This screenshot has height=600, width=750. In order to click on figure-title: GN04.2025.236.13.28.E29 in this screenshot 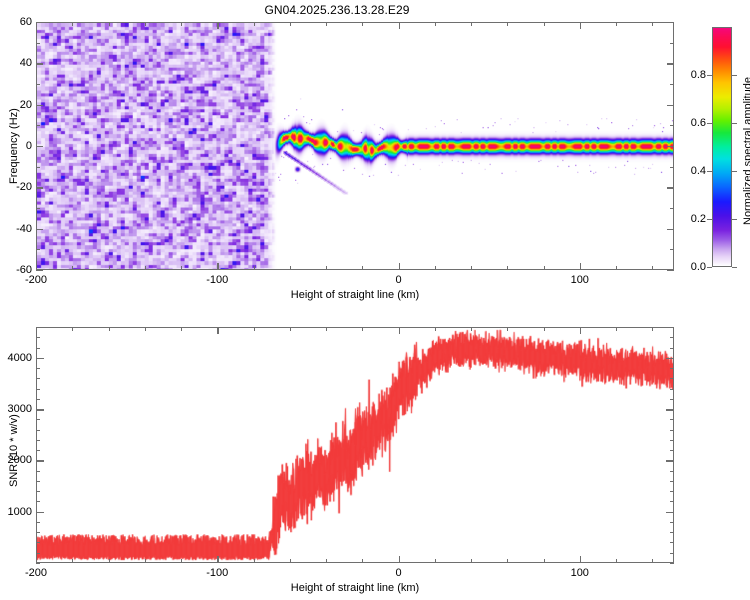, I will do `click(337, 10)`.